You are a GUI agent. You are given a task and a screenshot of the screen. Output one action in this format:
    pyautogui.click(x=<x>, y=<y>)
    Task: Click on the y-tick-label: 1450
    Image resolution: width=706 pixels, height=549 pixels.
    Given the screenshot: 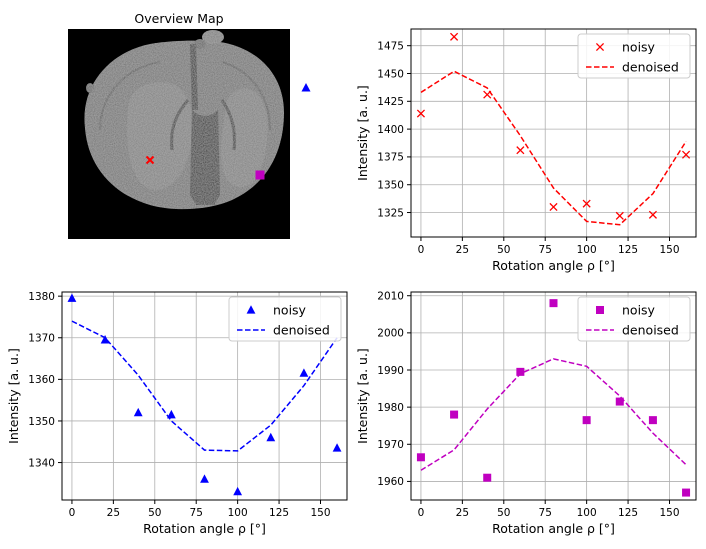 What is the action you would take?
    pyautogui.click(x=390, y=74)
    